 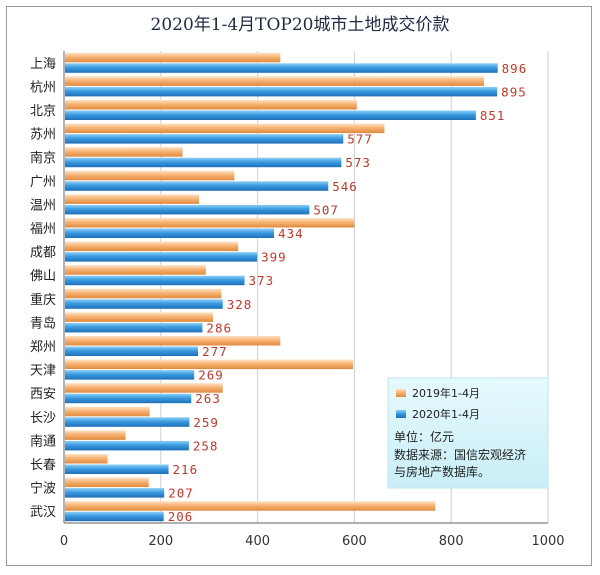 I want to click on y-category-label: 温州, so click(x=43, y=205).